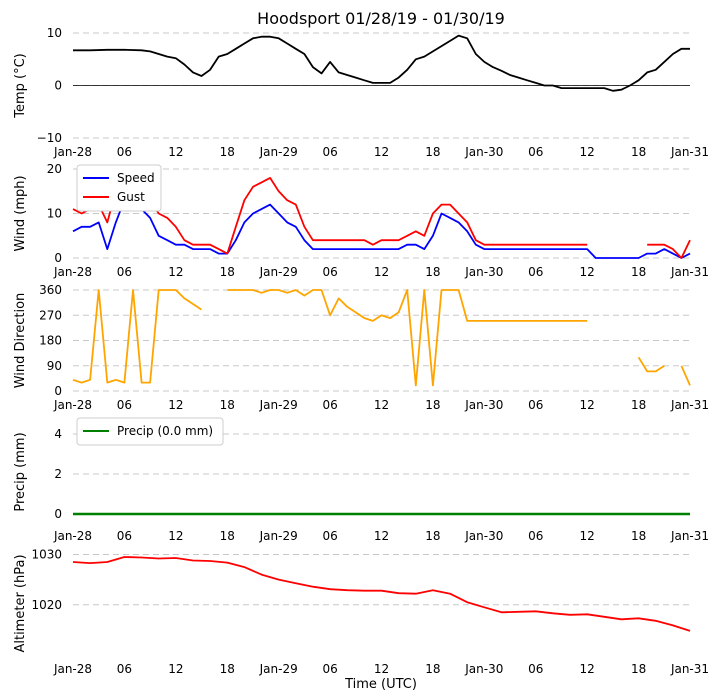 Image resolution: width=720 pixels, height=700 pixels. Describe the element at coordinates (20, 471) in the screenshot. I see `y-axis-label: Precip (mm)` at that location.